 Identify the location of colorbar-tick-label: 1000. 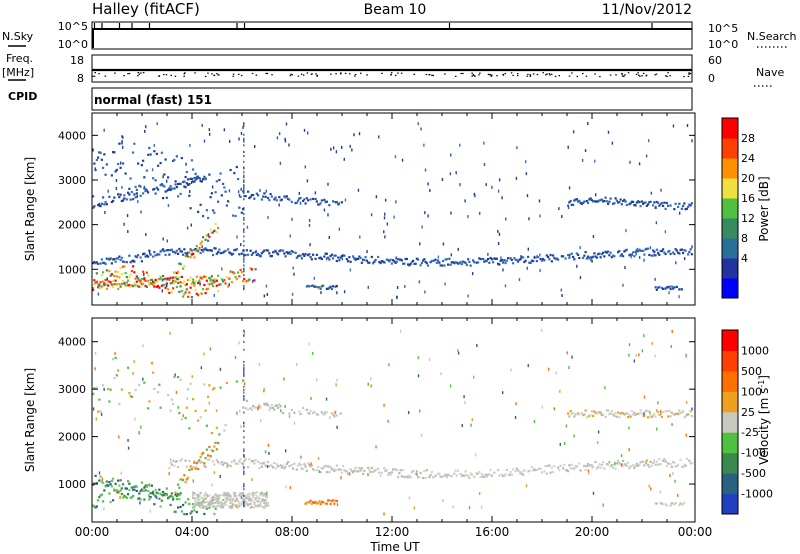
(755, 350).